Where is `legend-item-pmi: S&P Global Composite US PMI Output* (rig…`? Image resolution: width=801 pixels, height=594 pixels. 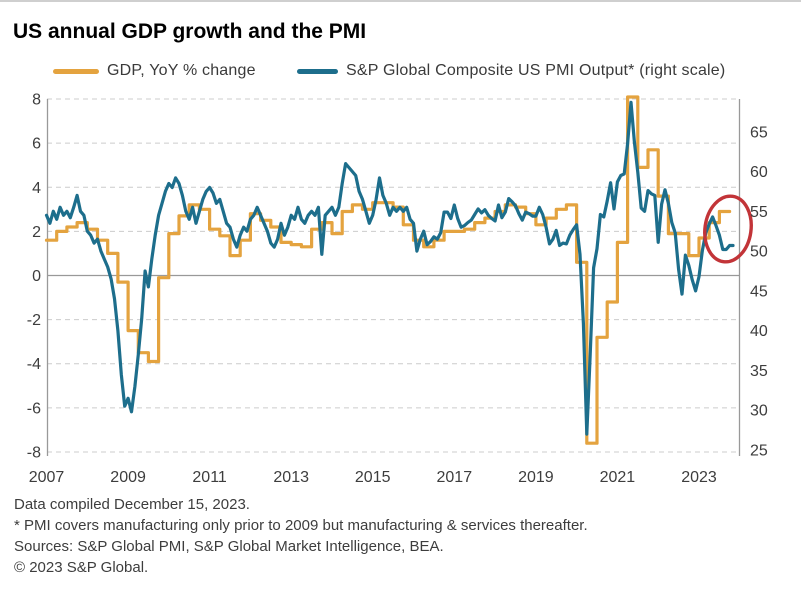
legend-item-pmi: S&P Global Composite US PMI Output* (rig… is located at coordinates (511, 71).